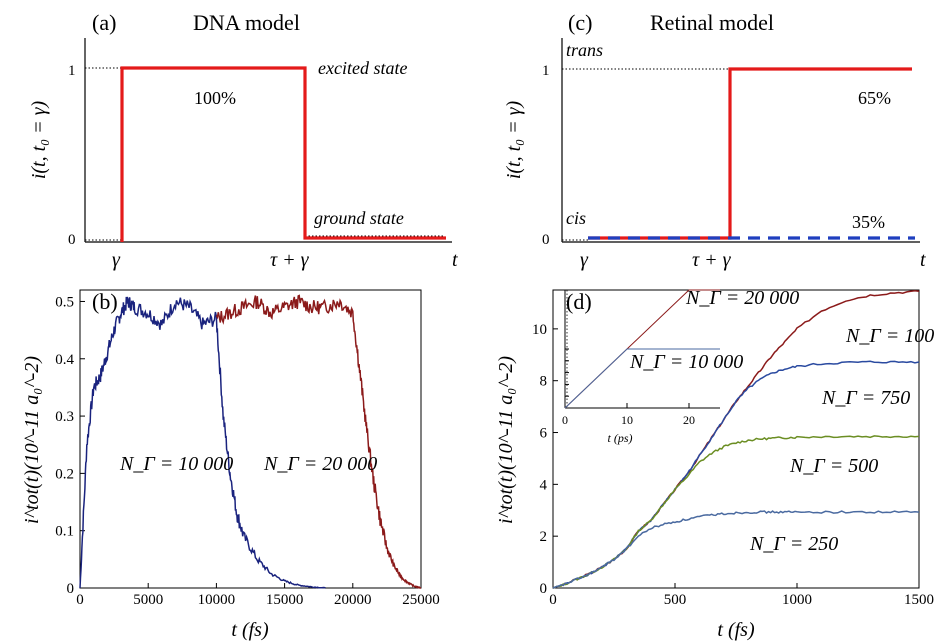  What do you see at coordinates (250, 630) in the screenshot?
I see `panel-b-x-label: t (fs)` at bounding box center [250, 630].